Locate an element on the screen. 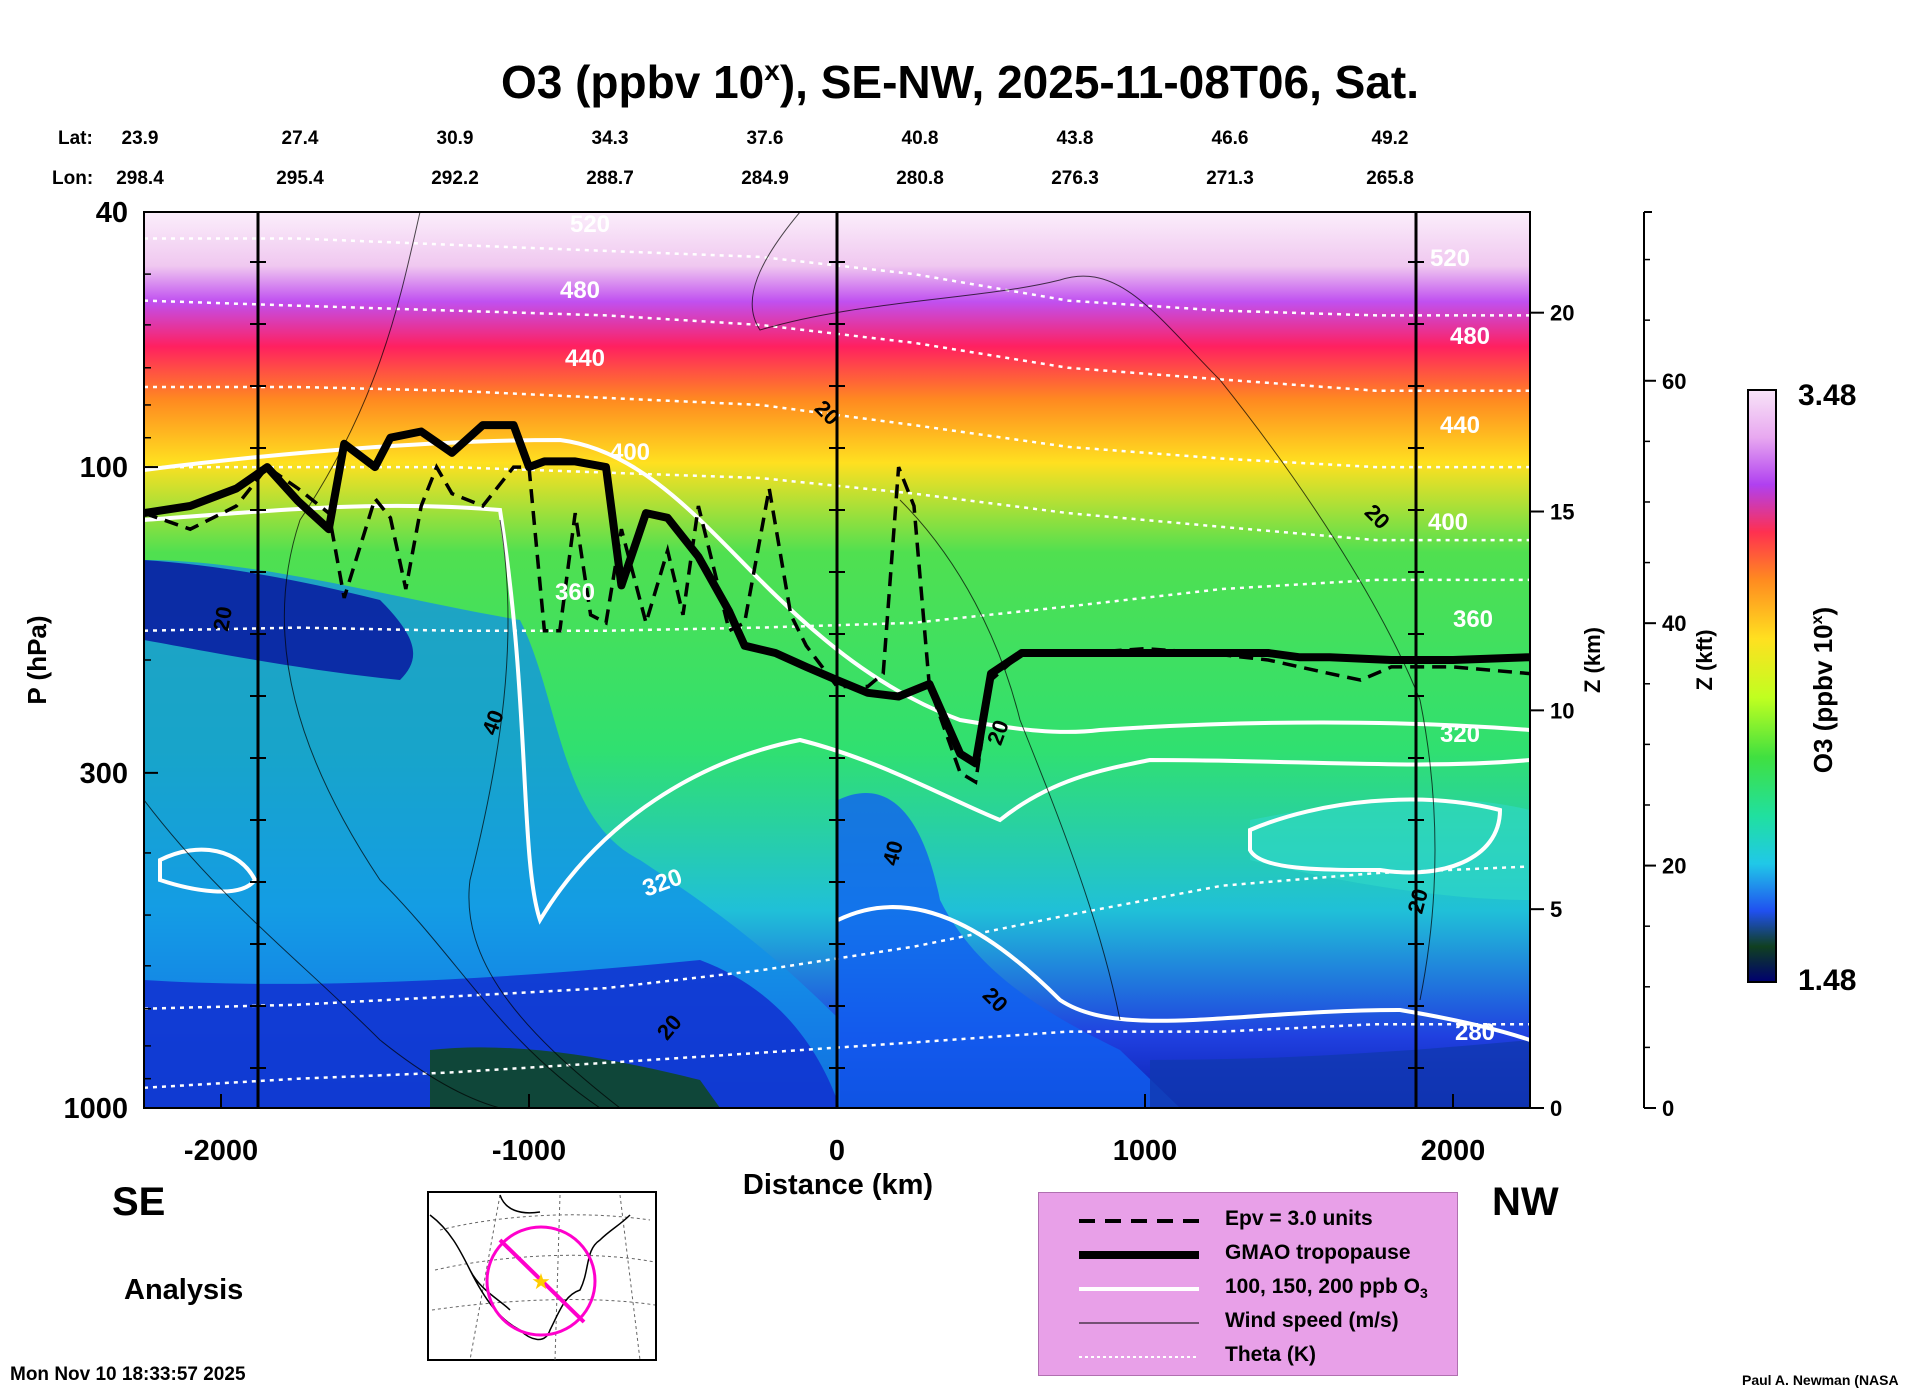 The width and height of the screenshot is (1926, 1394). x-tick-label: 1000 is located at coordinates (1145, 1151).